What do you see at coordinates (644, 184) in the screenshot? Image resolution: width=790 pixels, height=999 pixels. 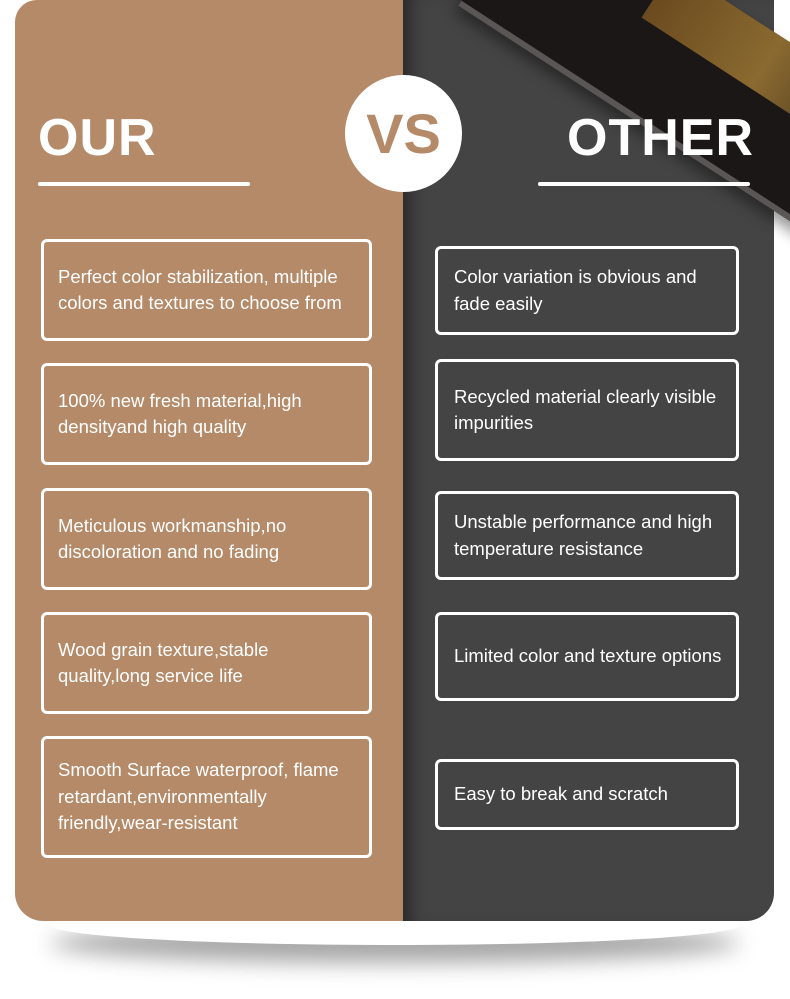 I see `other-underline` at bounding box center [644, 184].